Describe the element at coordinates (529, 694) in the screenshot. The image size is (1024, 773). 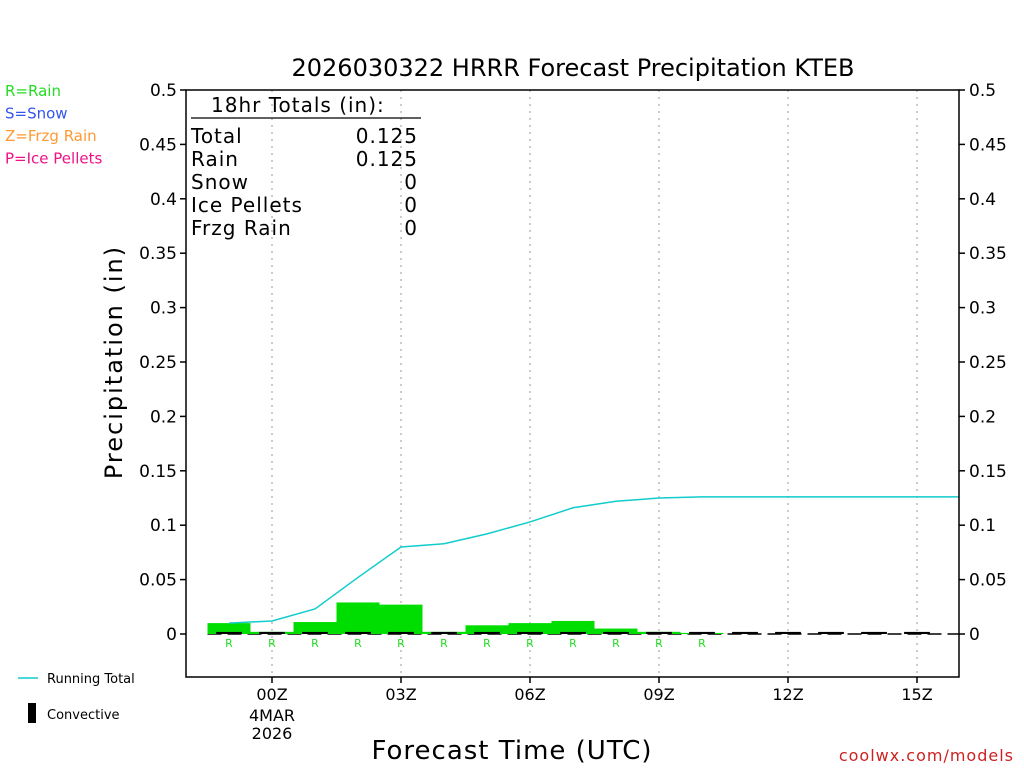
I see `x-tick-label: 06Z` at that location.